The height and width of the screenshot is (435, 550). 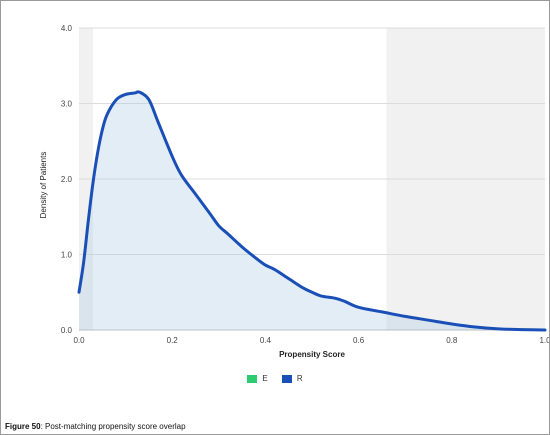 What do you see at coordinates (67, 179) in the screenshot?
I see `y-tick-label-2: 2.0` at bounding box center [67, 179].